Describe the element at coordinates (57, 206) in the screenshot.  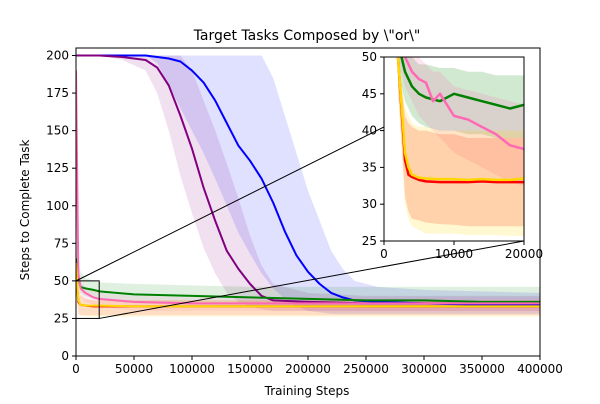
I see `main-y-tick-label-4: 100` at that location.